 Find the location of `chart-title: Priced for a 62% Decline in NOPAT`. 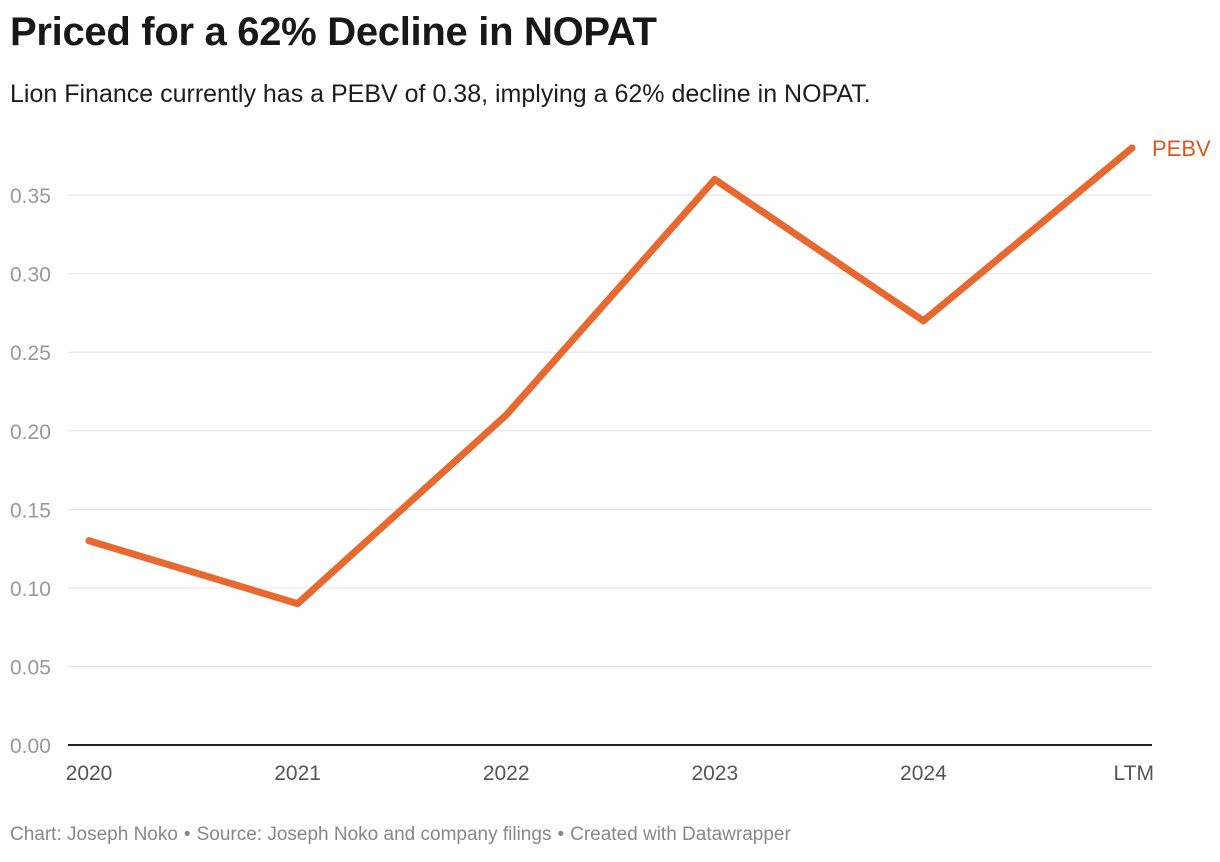

chart-title: Priced for a 62% Decline in NOPAT is located at coordinates (333, 32).